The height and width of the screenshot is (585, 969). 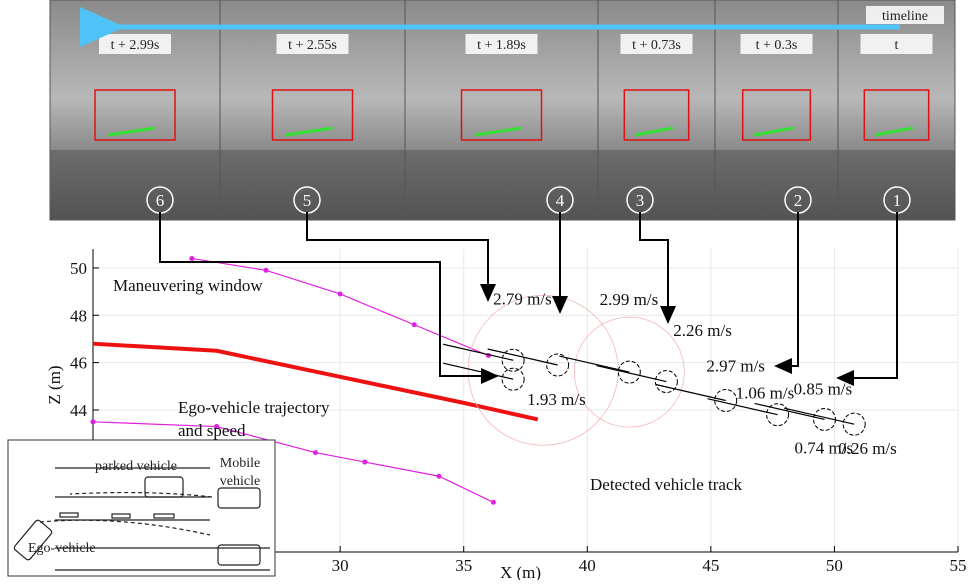 What do you see at coordinates (666, 484) in the screenshot?
I see `annotation: Detected vehicle track` at bounding box center [666, 484].